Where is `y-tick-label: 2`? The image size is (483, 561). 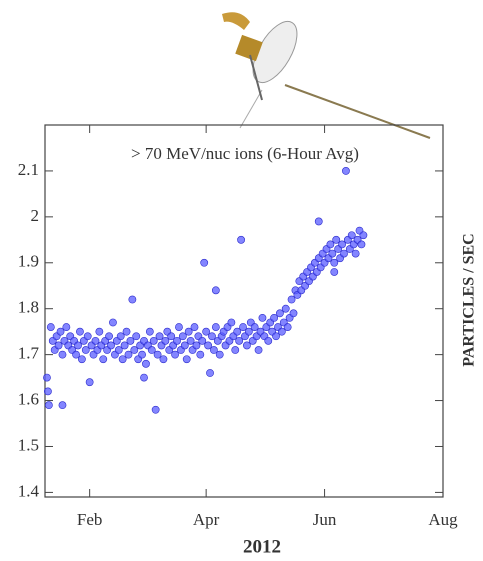
y-tick-label: 2 is located at coordinates (35, 215).